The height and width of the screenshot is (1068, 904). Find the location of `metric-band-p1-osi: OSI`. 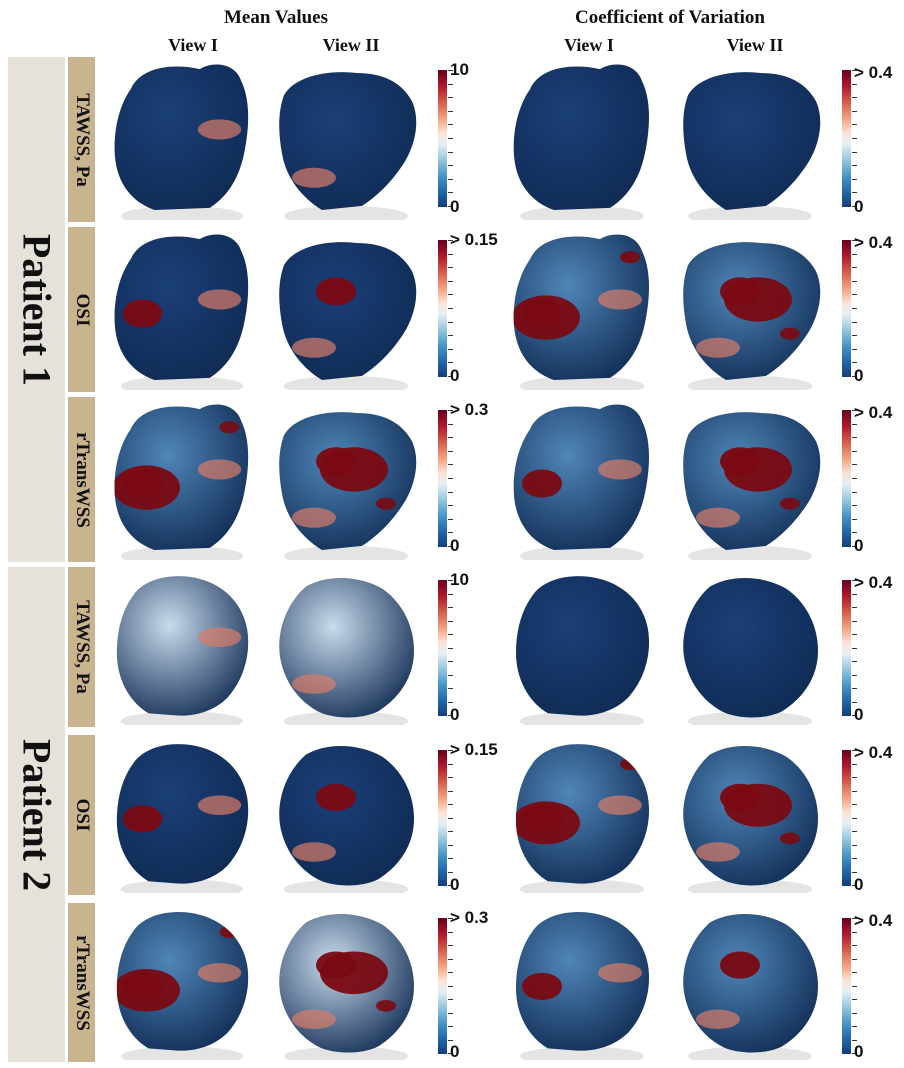

metric-band-p1-osi: OSI is located at coordinates (81, 309).